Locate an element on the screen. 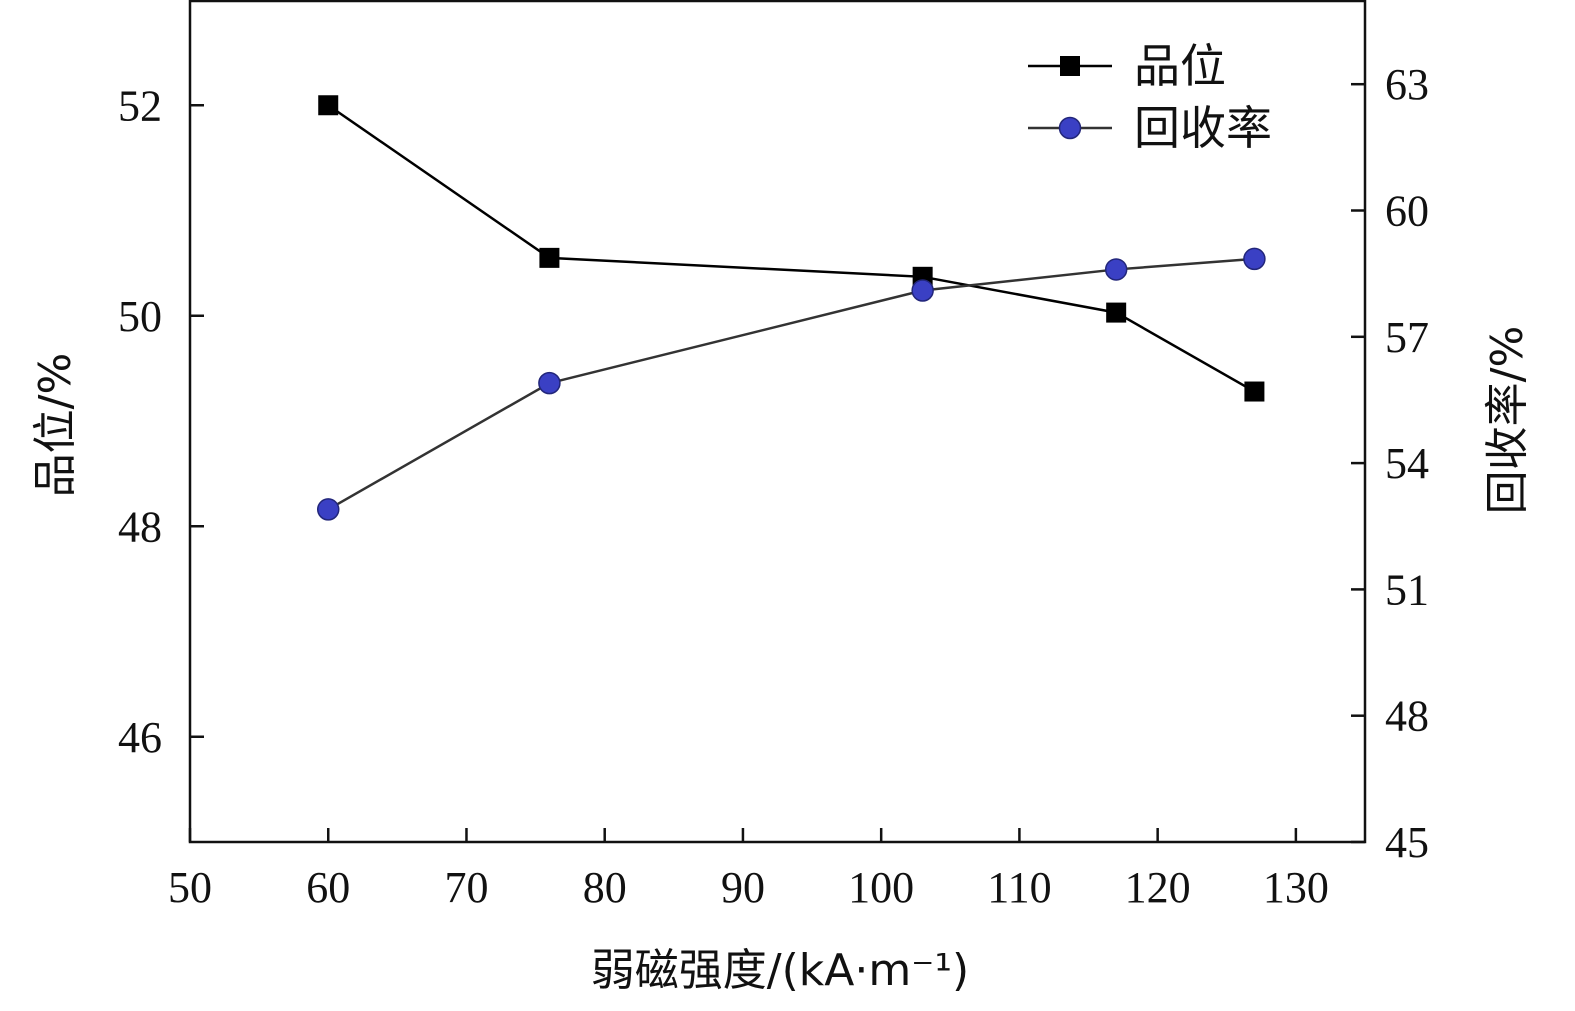 The width and height of the screenshot is (1575, 1011). right-y-tick-label: 63 is located at coordinates (1407, 84).